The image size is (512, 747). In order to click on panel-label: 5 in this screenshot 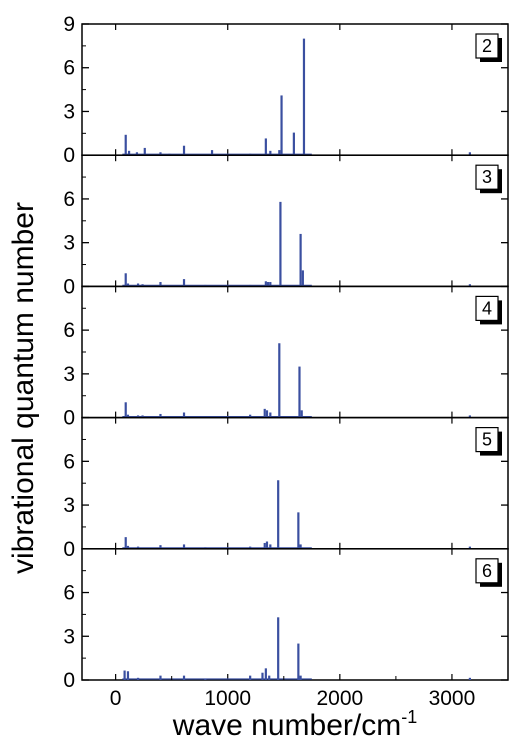, I will do `click(487, 440)`.